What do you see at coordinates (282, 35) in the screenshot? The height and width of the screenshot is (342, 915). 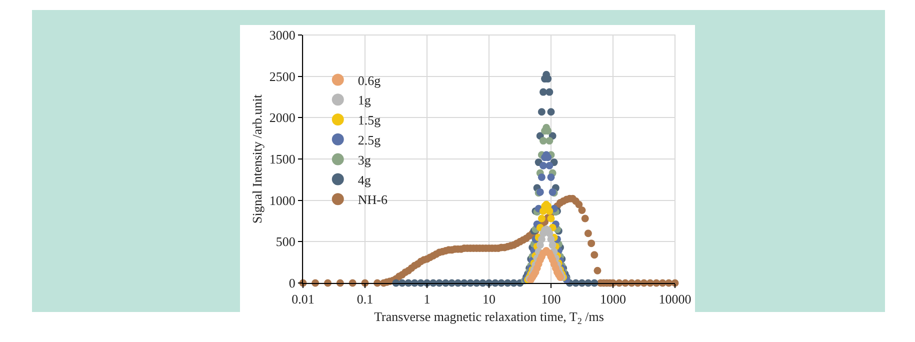 I see `y-tick-label: 3000` at bounding box center [282, 35].